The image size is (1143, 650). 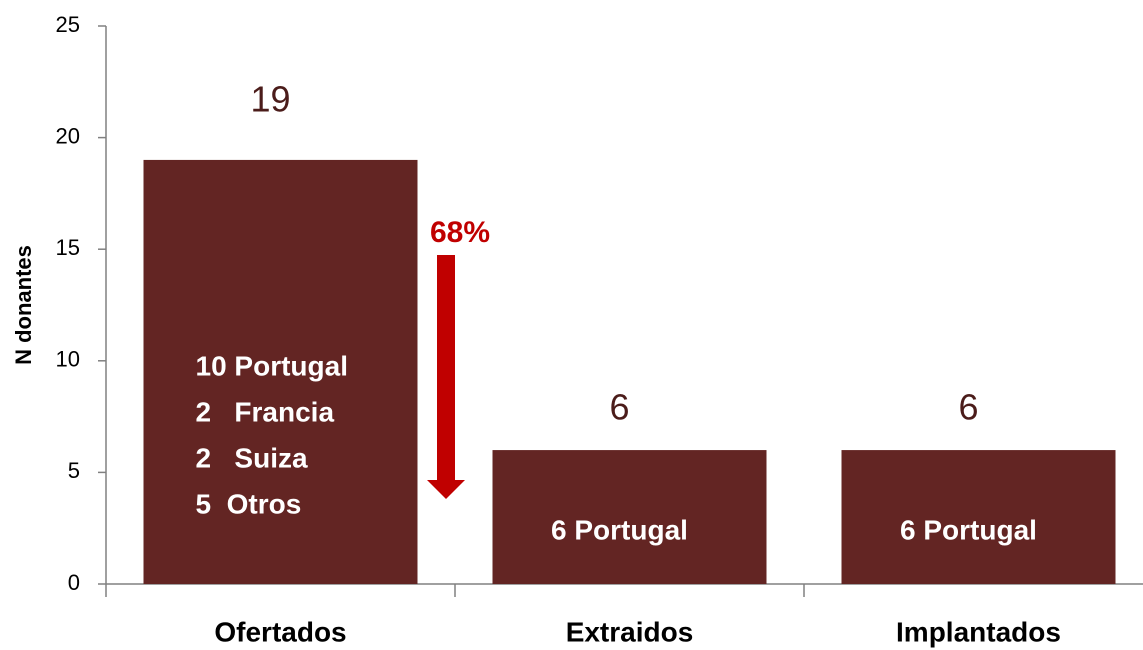 I want to click on arrow, so click(x=446, y=377).